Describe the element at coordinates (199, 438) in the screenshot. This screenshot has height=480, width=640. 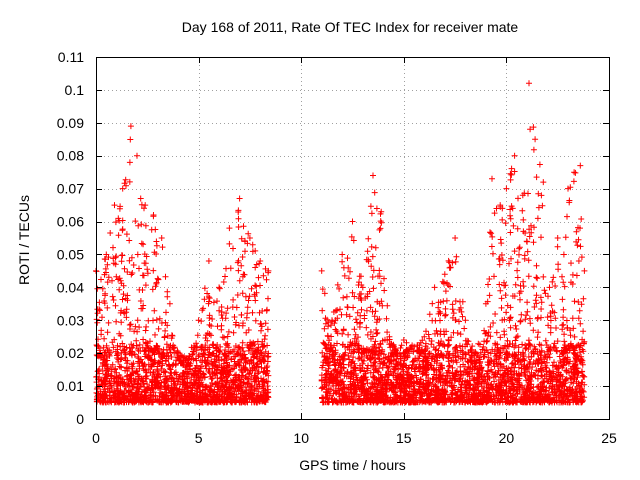
I see `x-tick-label: 5` at that location.